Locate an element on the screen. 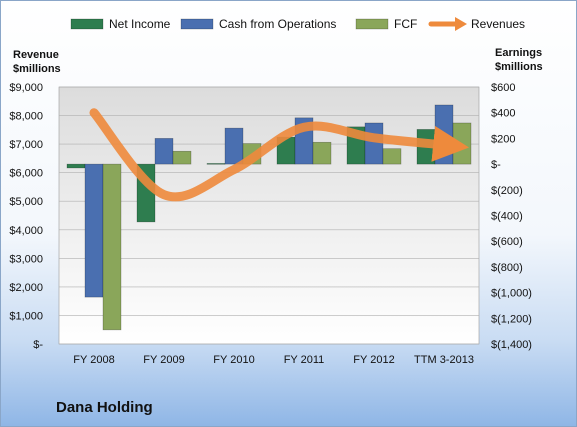 The height and width of the screenshot is (427, 577). right-axis-tick-label: $(1,400) is located at coordinates (511, 345).